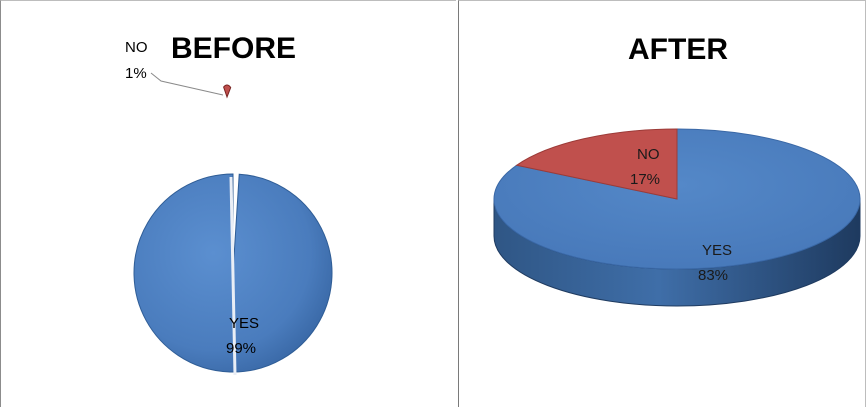  I want to click on before-no-label-value: 1%, so click(136, 73).